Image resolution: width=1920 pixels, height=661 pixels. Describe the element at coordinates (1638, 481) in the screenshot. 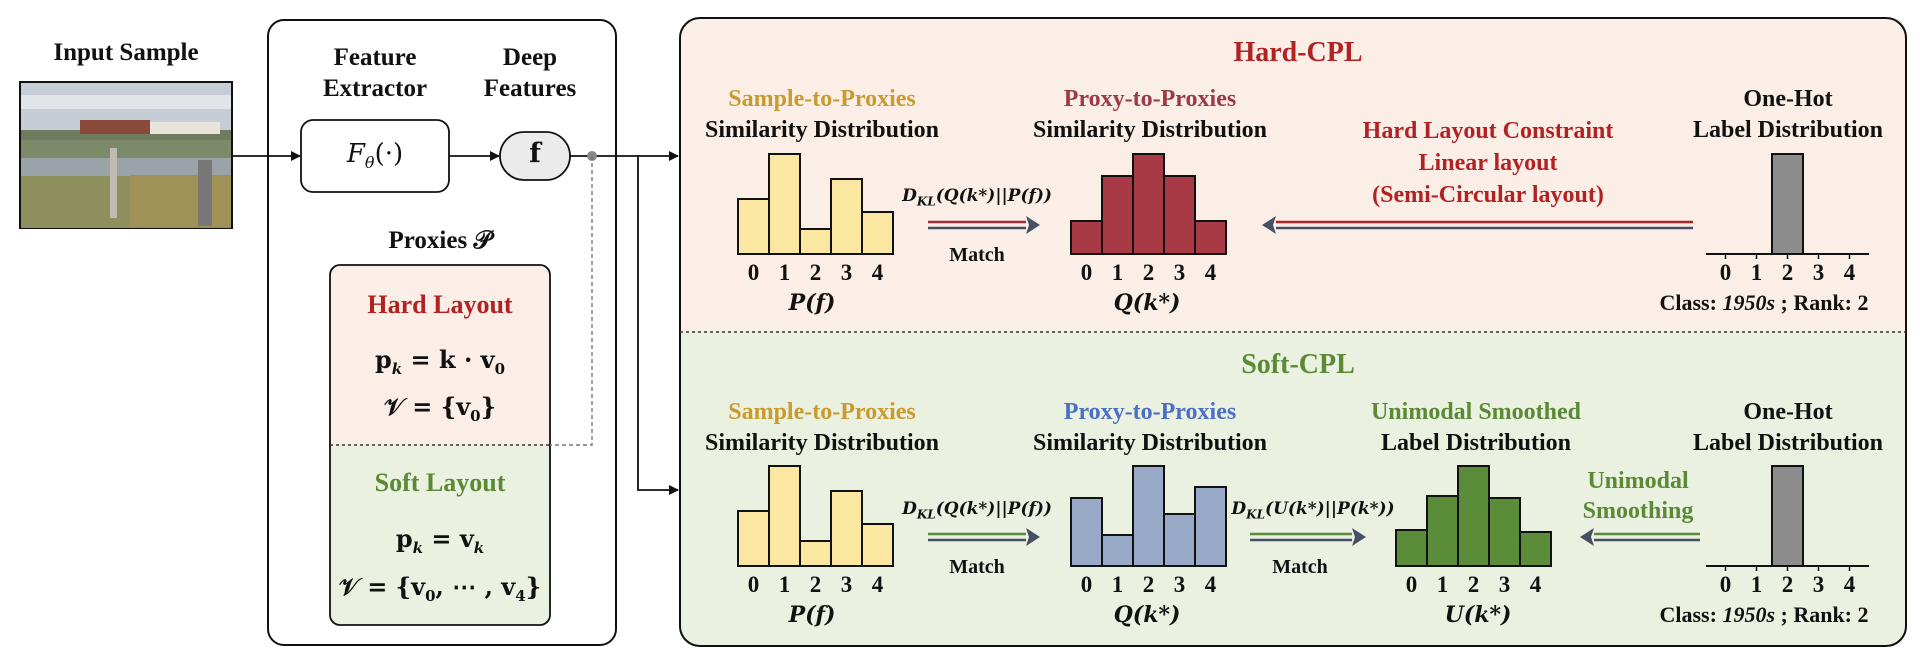

I see `soft-smoothing-line1: Unimodal` at that location.